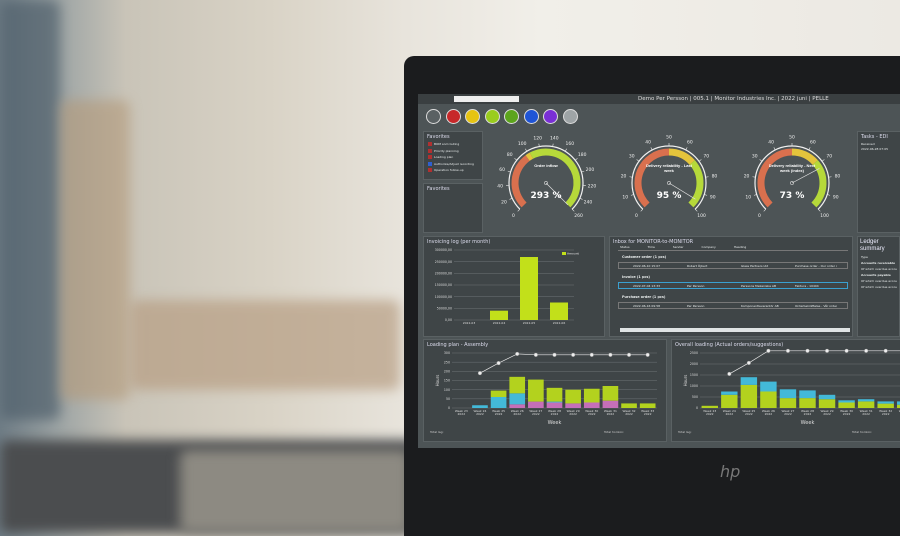 This screenshot has height=536, width=900. I want to click on x-tick-label: Week 24 2022, so click(730, 413).